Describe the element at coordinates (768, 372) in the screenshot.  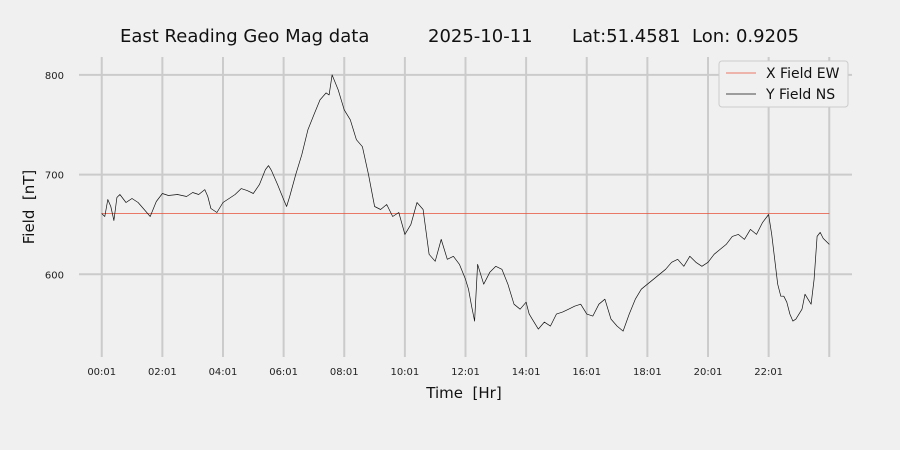
I see `x-tick-label: 22:01` at that location.